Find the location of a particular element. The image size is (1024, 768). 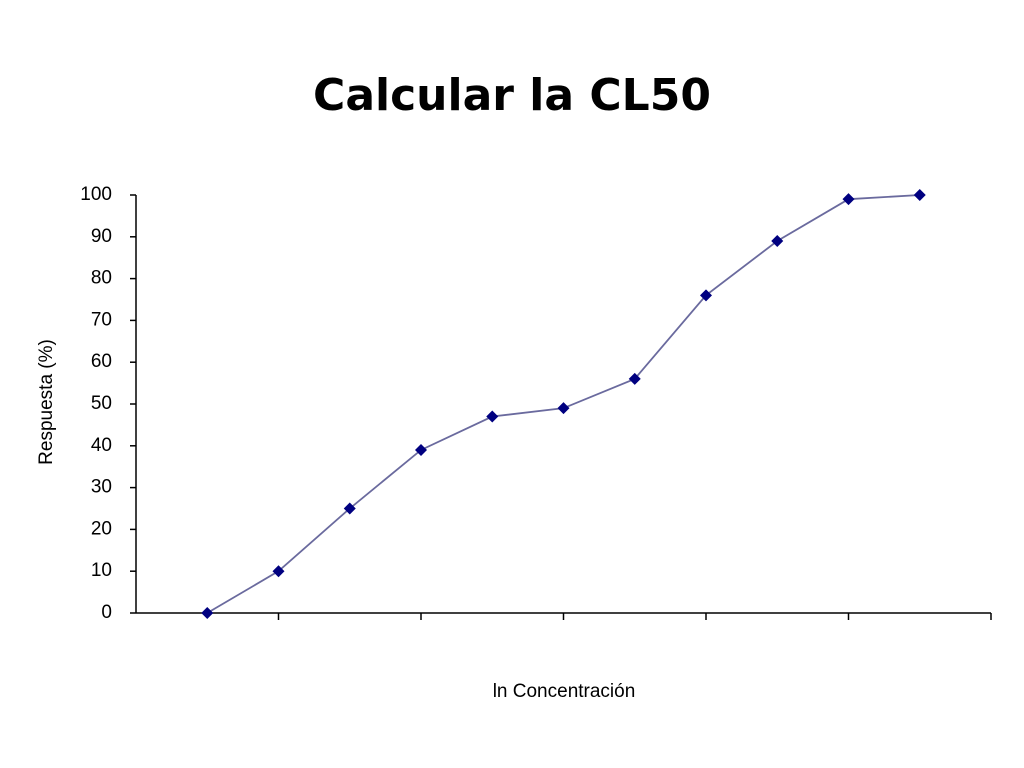

y-tick-label: 10 is located at coordinates (101, 570).